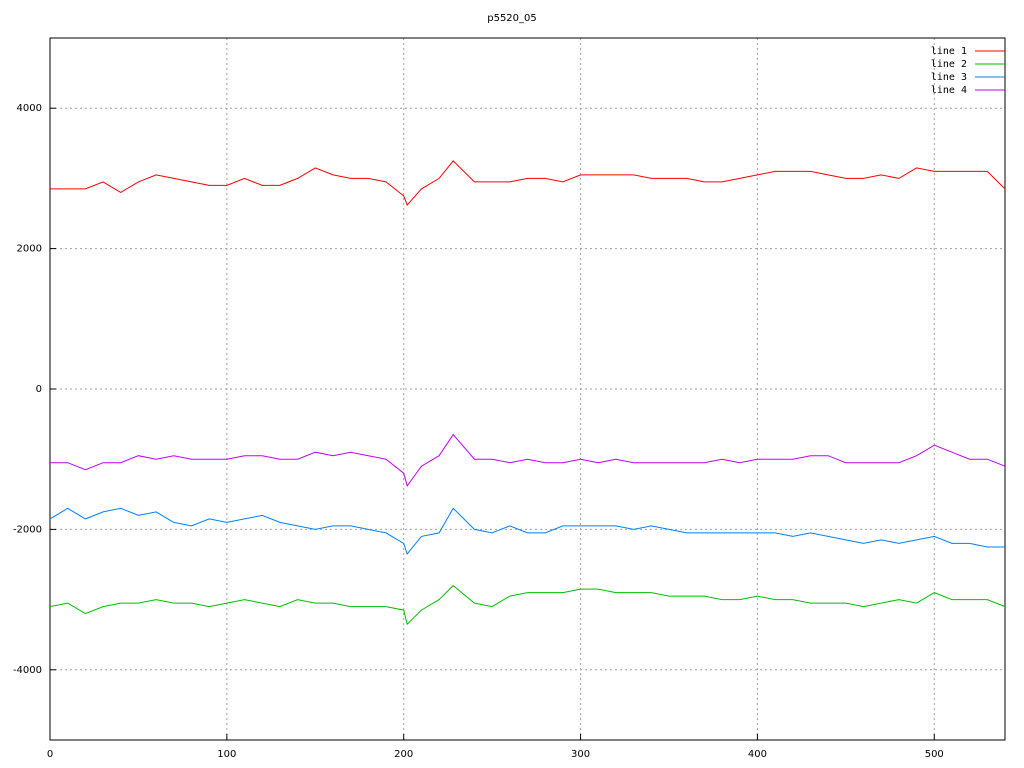 Image resolution: width=1024 pixels, height=768 pixels. I want to click on x-tick-label: 200, so click(403, 754).